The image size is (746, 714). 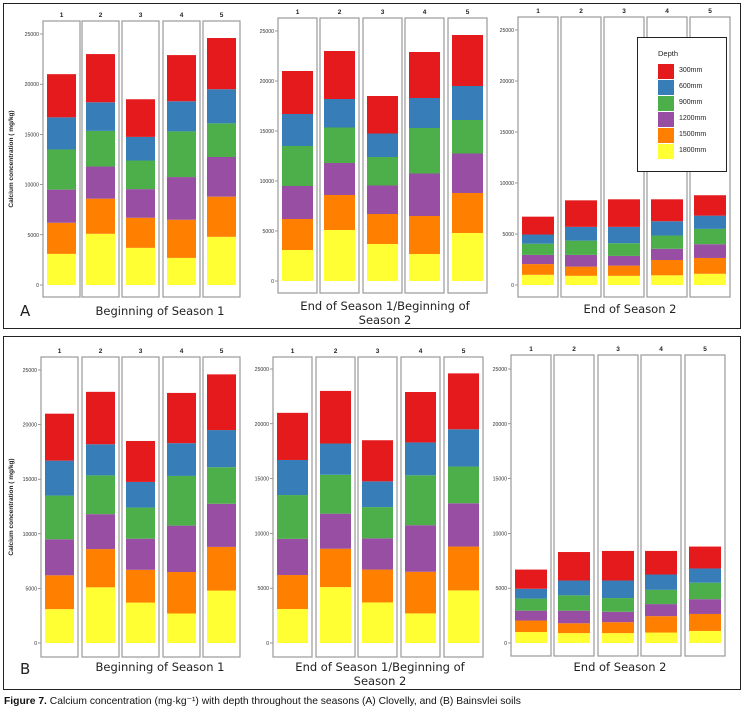 What do you see at coordinates (385, 313) in the screenshot?
I see `panel-title-a2: End of Season 1/Beginning of Season 2` at bounding box center [385, 313].